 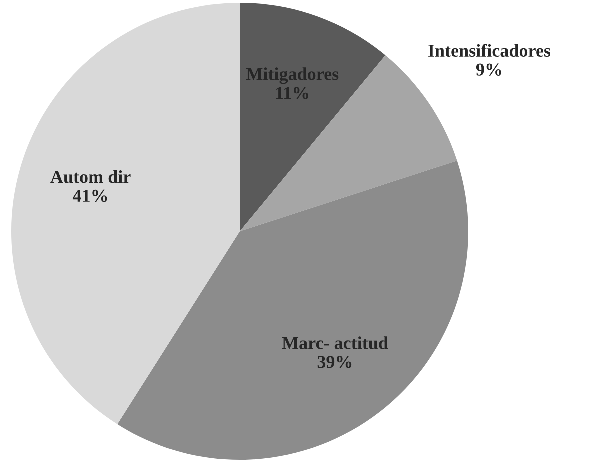 What do you see at coordinates (90, 177) in the screenshot?
I see `slice-label: Autom dir` at bounding box center [90, 177].